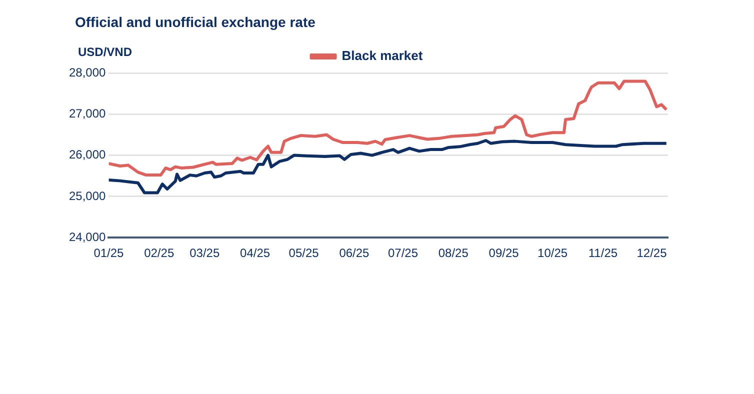  Describe the element at coordinates (159, 253) in the screenshot. I see `x-tick-label: 02/25` at that location.